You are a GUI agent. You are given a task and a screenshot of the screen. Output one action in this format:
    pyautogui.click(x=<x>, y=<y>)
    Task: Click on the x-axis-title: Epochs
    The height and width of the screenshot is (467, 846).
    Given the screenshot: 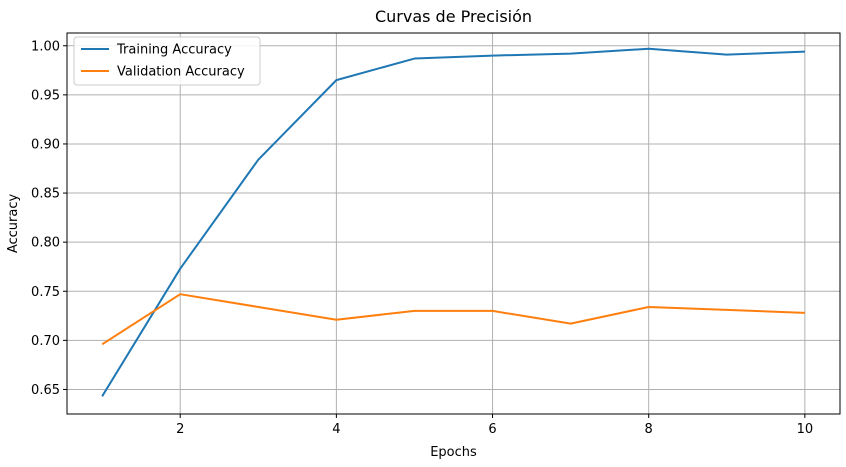 What is the action you would take?
    pyautogui.click(x=453, y=452)
    